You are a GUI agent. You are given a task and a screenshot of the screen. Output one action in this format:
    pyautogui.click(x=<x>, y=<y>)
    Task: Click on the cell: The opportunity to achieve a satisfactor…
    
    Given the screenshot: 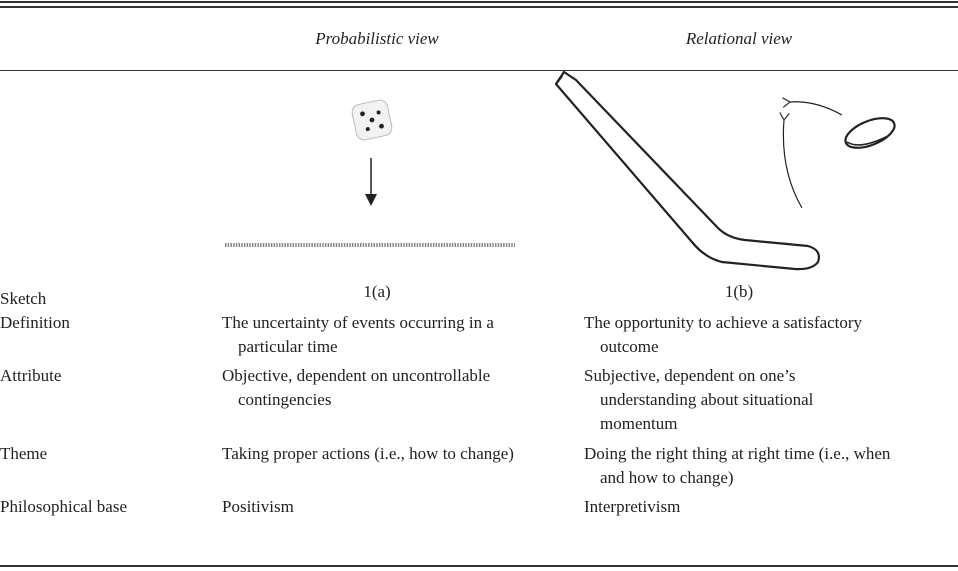 What is the action you would take?
    pyautogui.click(x=723, y=334)
    